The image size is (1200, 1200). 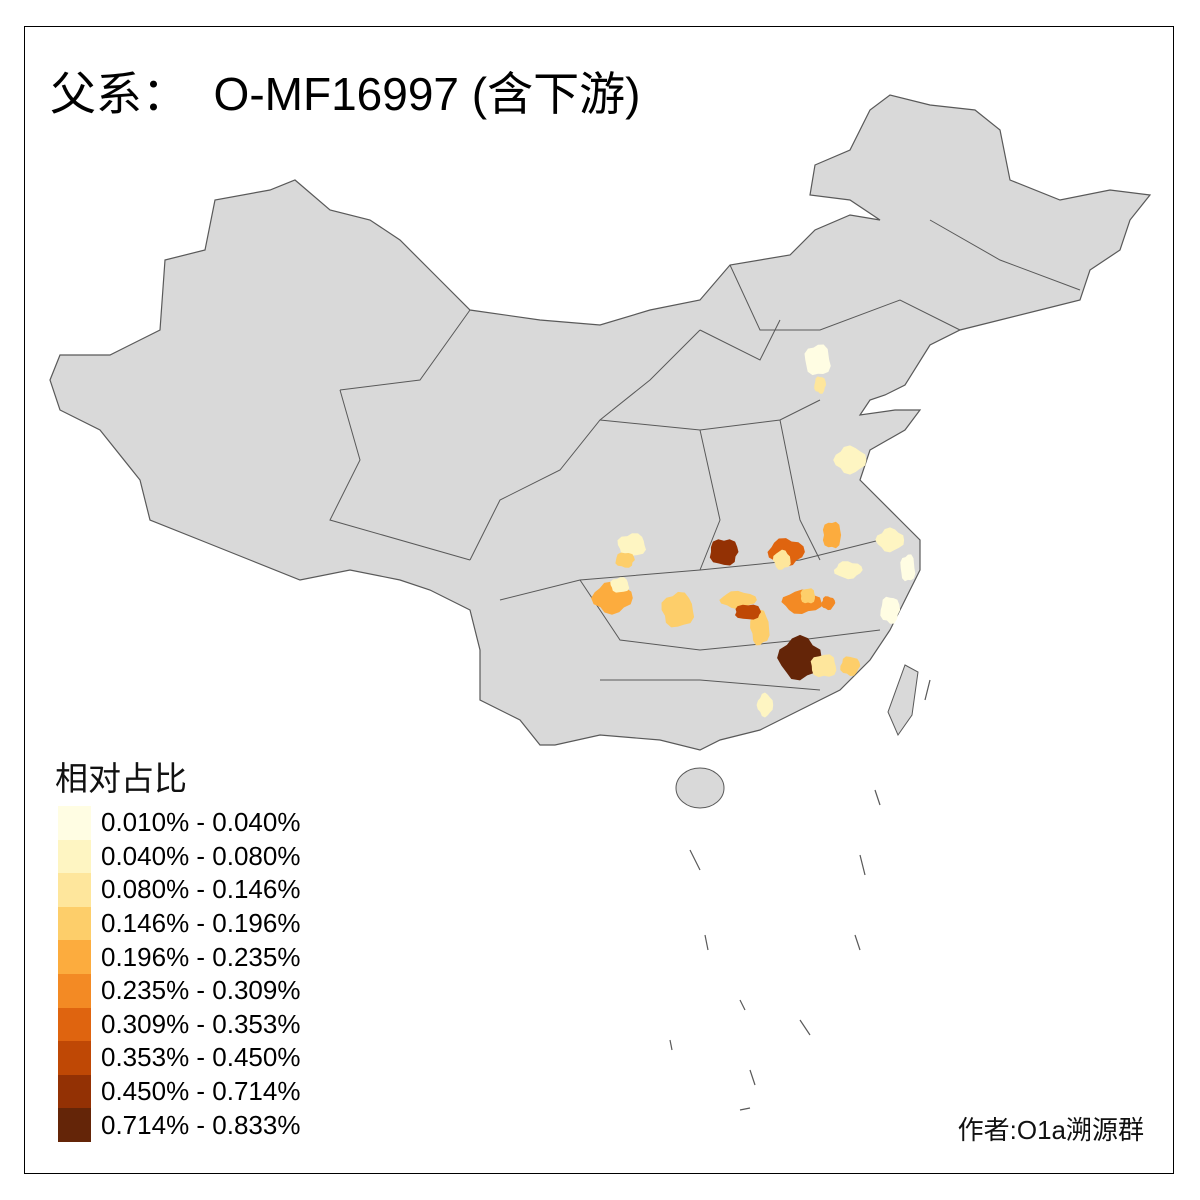 What do you see at coordinates (201, 889) in the screenshot?
I see `legend-label: 0.080% - 0.146%` at bounding box center [201, 889].